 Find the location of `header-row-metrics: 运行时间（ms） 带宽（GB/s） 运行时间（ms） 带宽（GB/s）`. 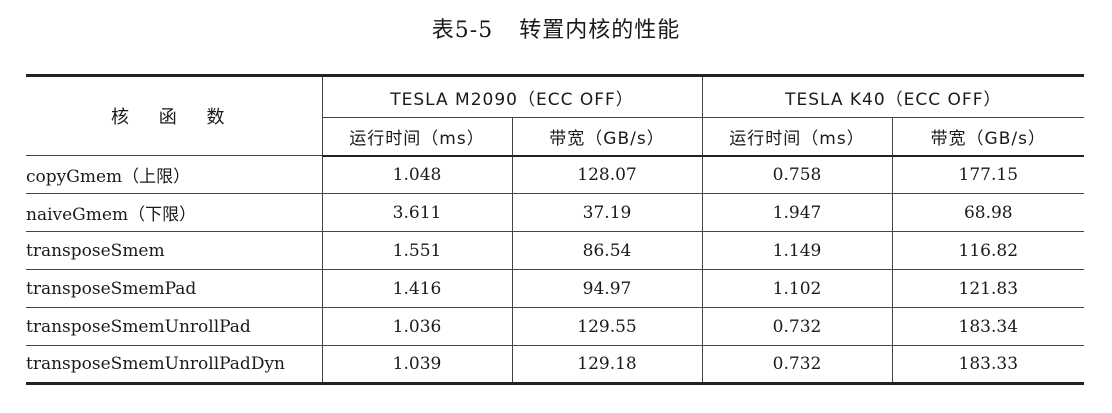

header-row-metrics: 运行时间（ms） 带宽（GB/s） 运行时间（ms） 带宽（GB/s） is located at coordinates (555, 137).